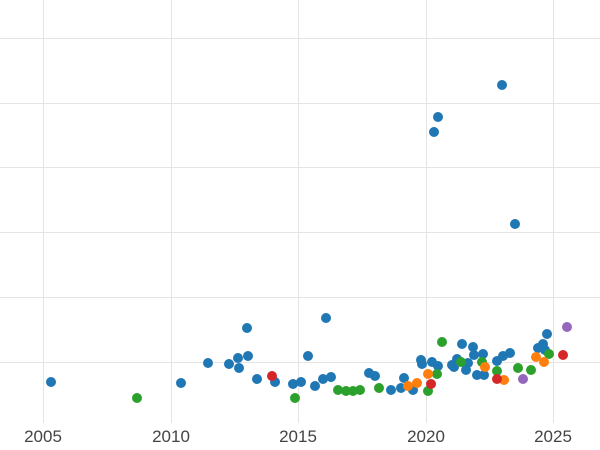  I want to click on x-tick-label: 2005, so click(43, 436).